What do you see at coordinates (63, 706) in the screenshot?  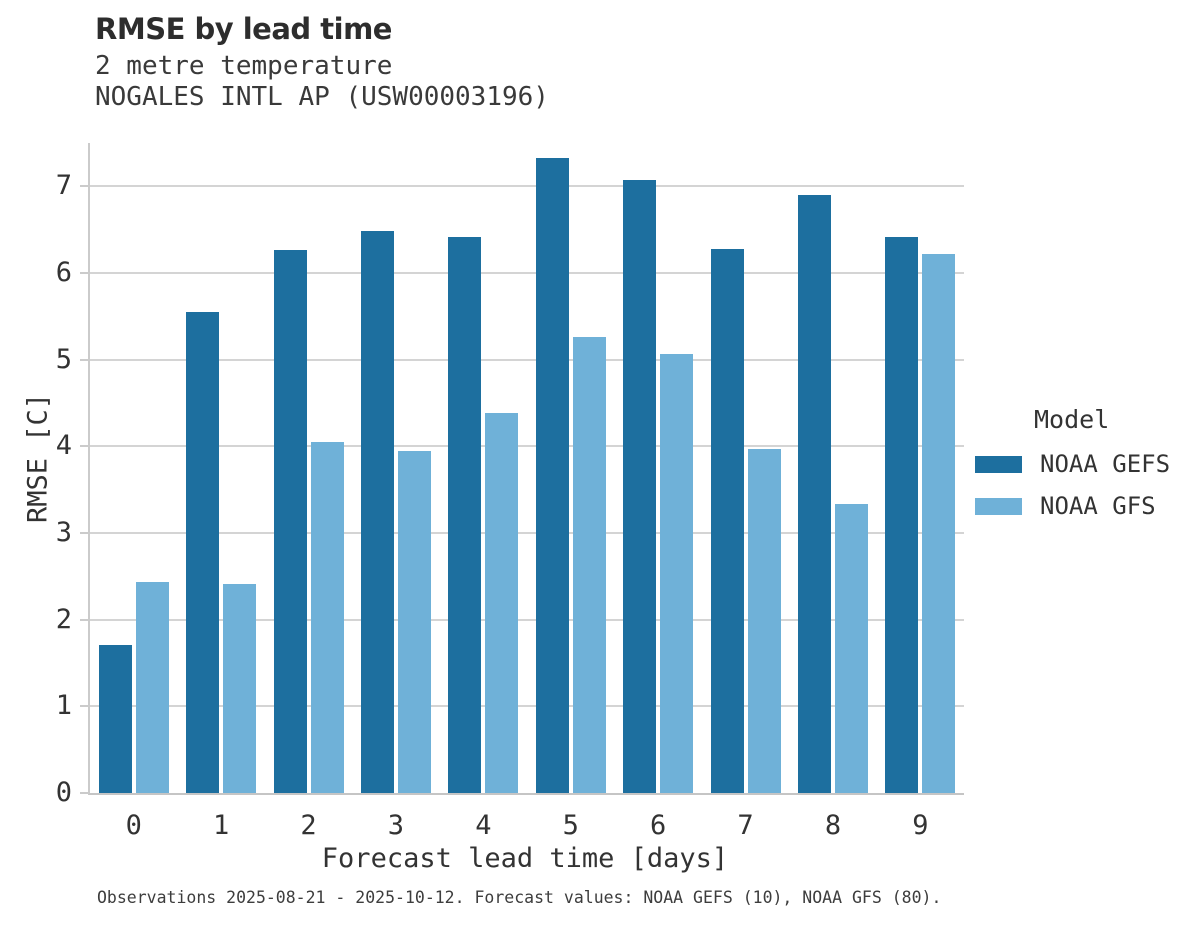 I see `y-tick-label: 1` at bounding box center [63, 706].